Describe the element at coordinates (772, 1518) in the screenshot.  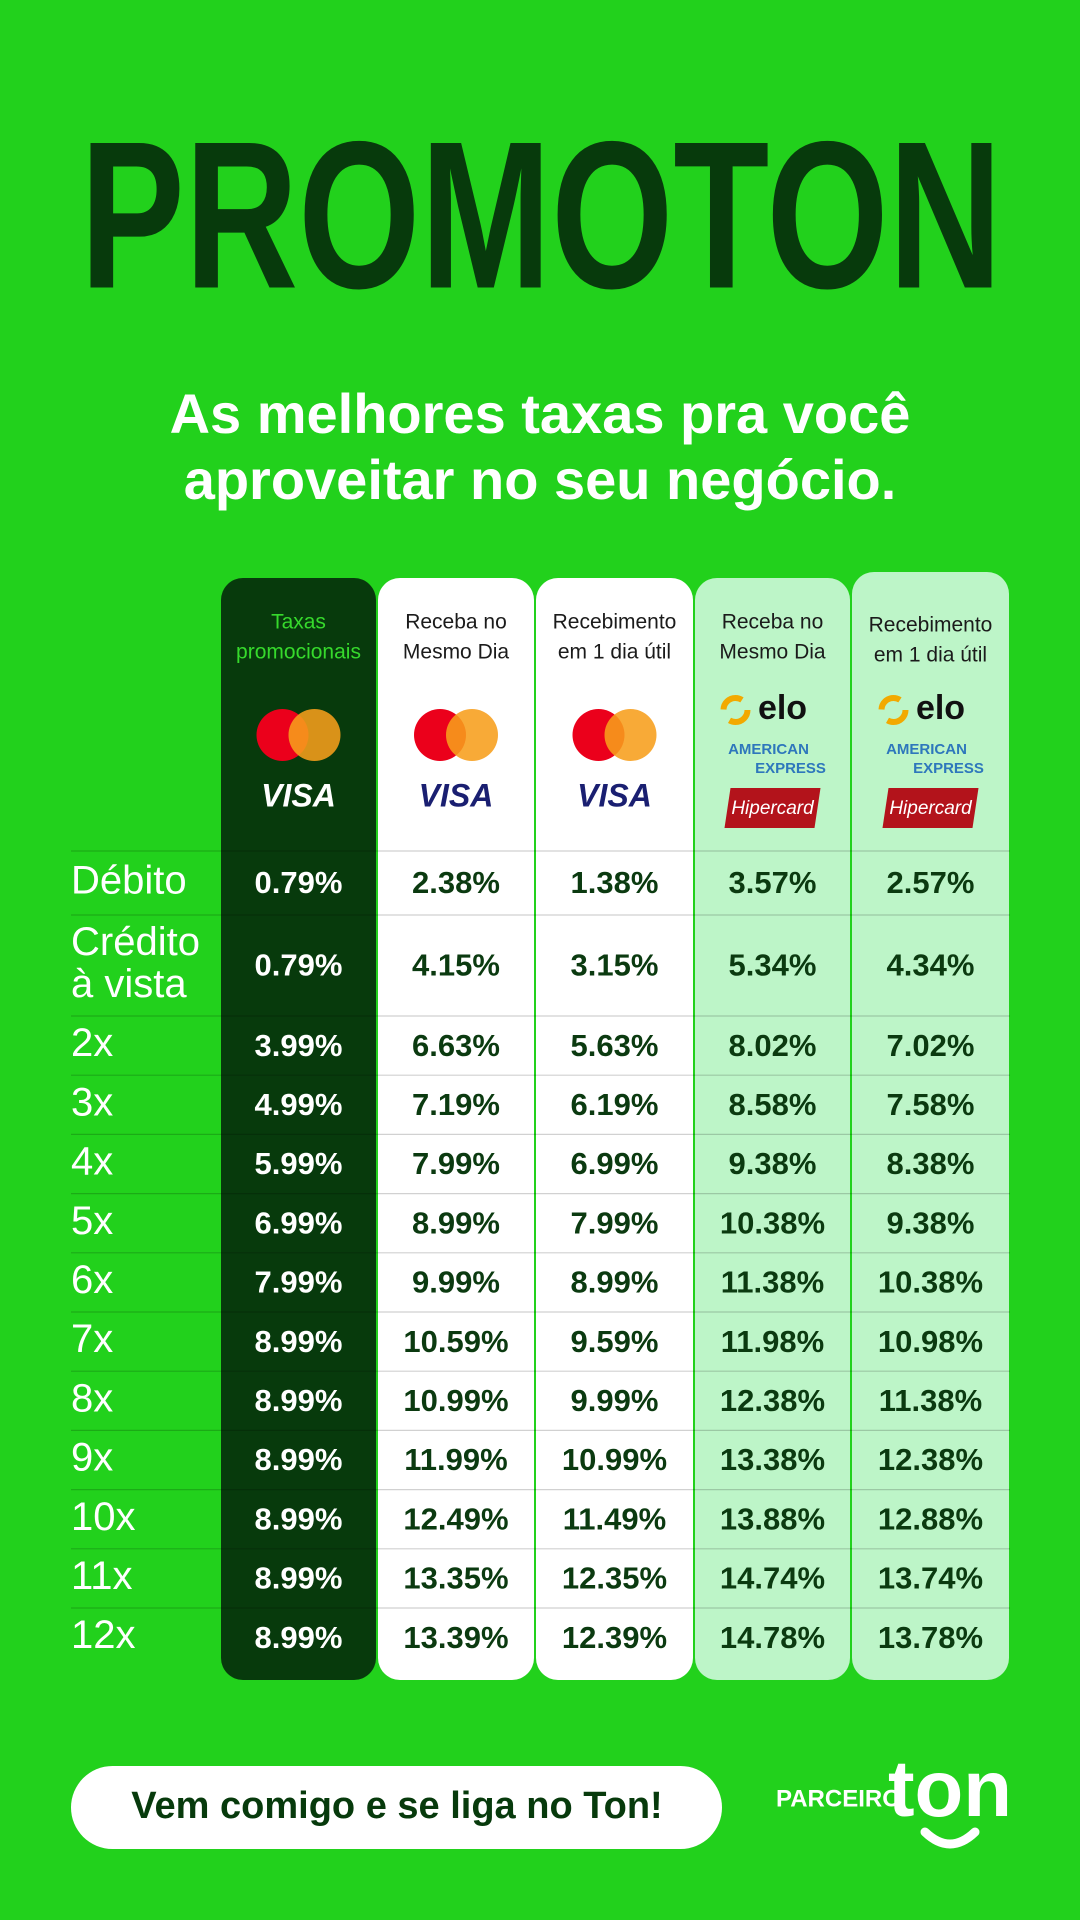
I see `rate: 13.88%` at that location.